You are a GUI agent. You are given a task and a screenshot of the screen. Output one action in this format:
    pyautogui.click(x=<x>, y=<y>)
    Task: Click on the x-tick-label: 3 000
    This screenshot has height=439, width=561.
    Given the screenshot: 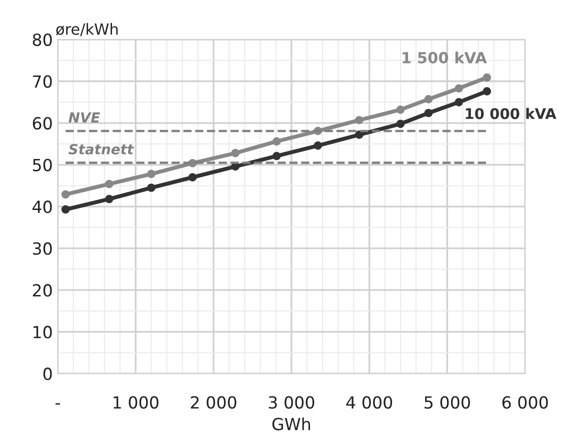 What is the action you would take?
    pyautogui.click(x=291, y=402)
    